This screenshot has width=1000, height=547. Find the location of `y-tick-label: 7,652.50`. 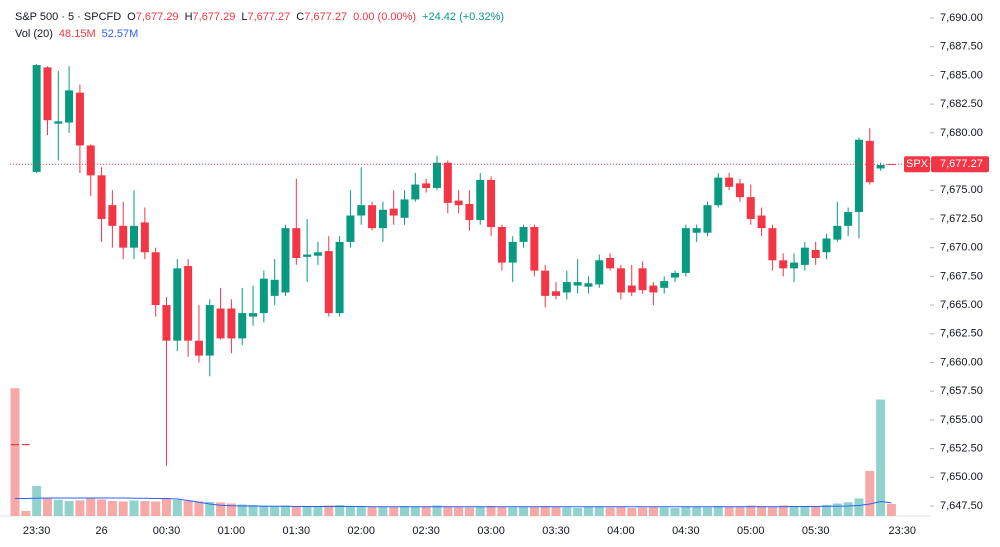

y-tick-label: 7,652.50 is located at coordinates (961, 449).